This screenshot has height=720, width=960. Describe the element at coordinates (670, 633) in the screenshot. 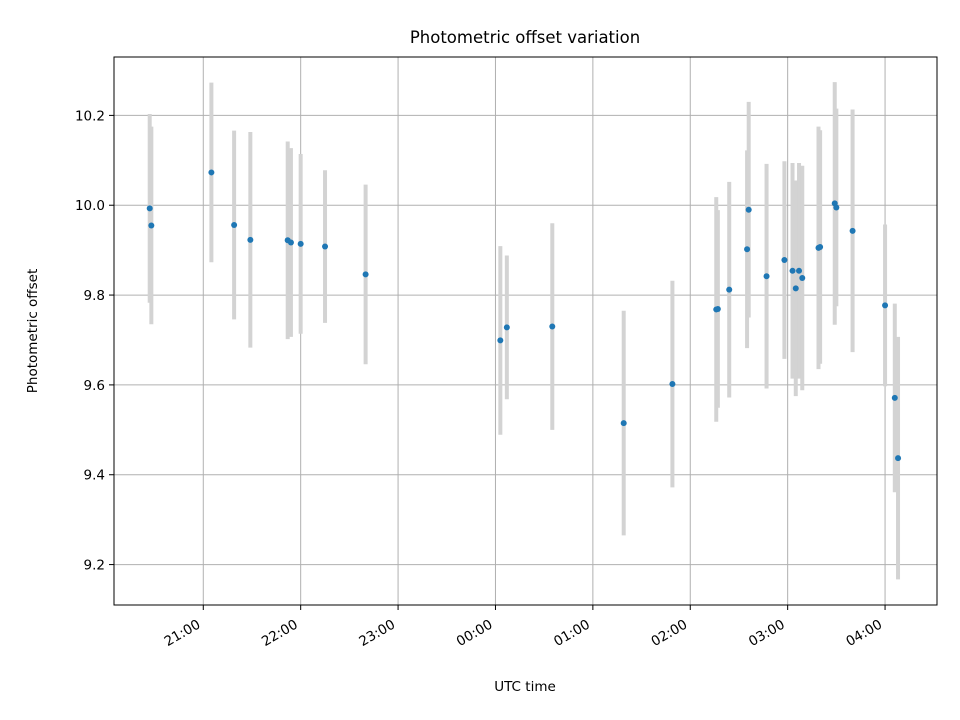

I see `x-tick-label: 02:00` at that location.